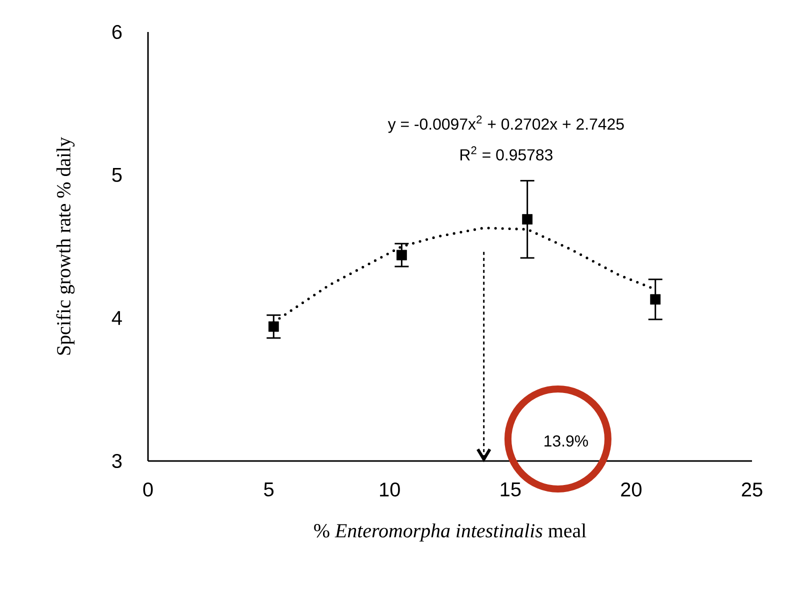 The height and width of the screenshot is (603, 785). Describe the element at coordinates (510, 489) in the screenshot. I see `x-tick-label: 15` at that location.